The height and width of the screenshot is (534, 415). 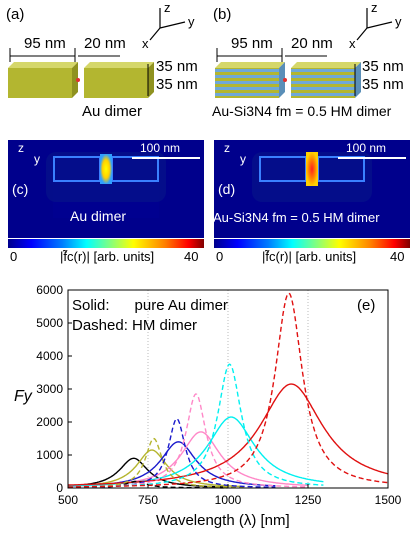 What do you see at coordinates (106, 243) in the screenshot?
I see `colorbar-left` at bounding box center [106, 243].